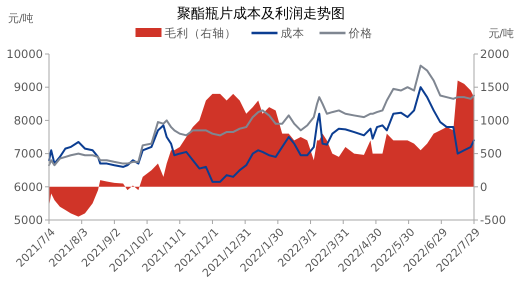 The height and width of the screenshot is (295, 522). Describe the element at coordinates (21, 18) in the screenshot. I see `y-axis-title: 元/吨` at that location.